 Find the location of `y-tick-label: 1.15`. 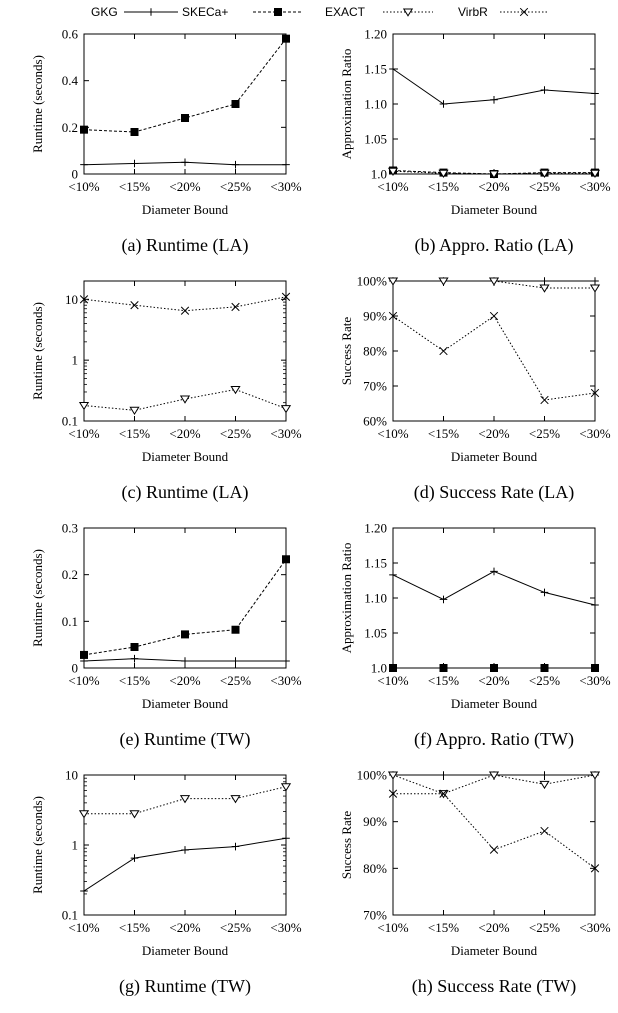

y-tick-label: 1.15 is located at coordinates (375, 563).